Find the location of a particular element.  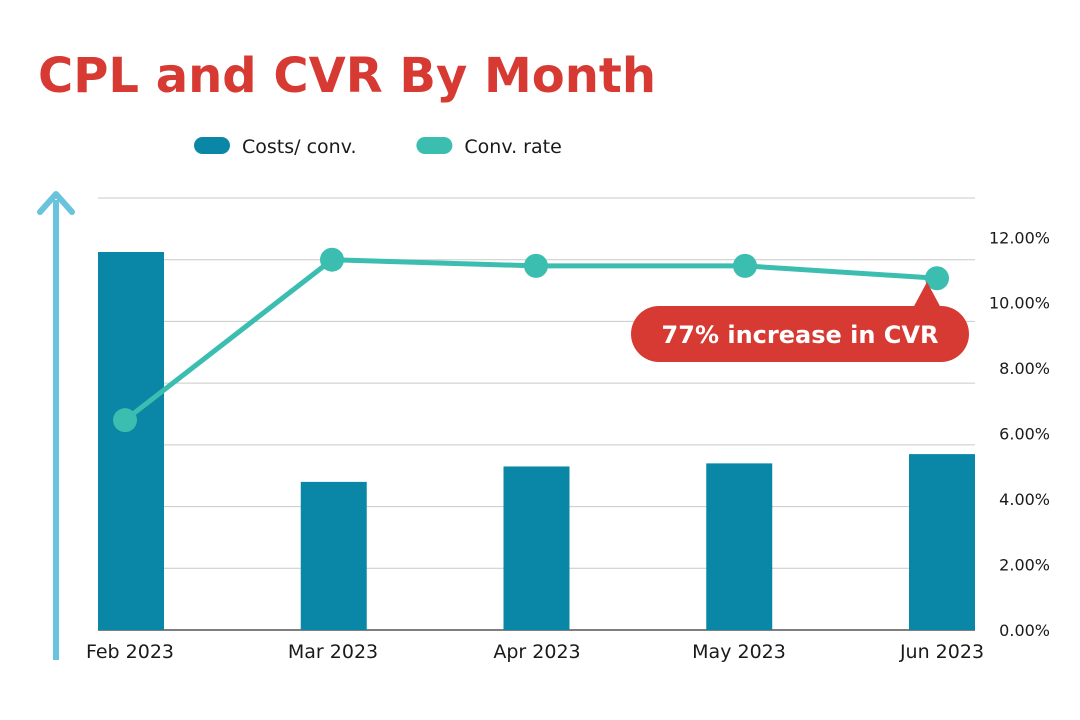

y2-tick-label: 0.00% is located at coordinates (1024, 630).